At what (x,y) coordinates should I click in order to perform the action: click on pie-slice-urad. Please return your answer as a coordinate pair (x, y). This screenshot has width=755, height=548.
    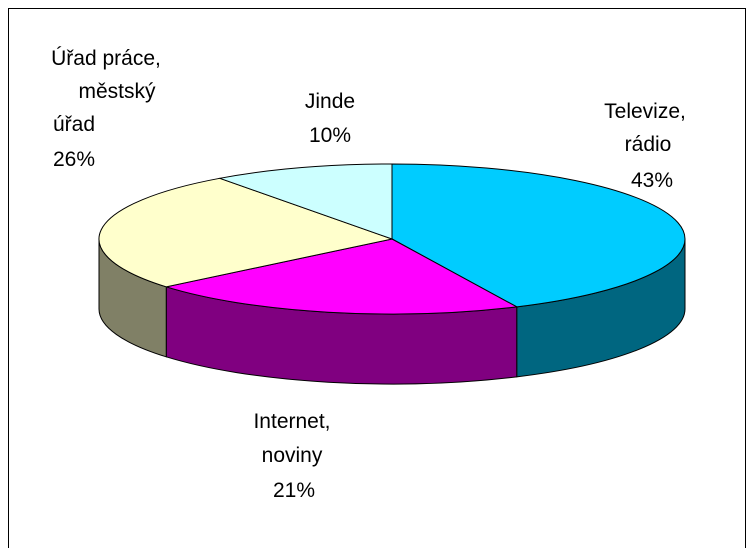
    Looking at the image, I should click on (246, 232).